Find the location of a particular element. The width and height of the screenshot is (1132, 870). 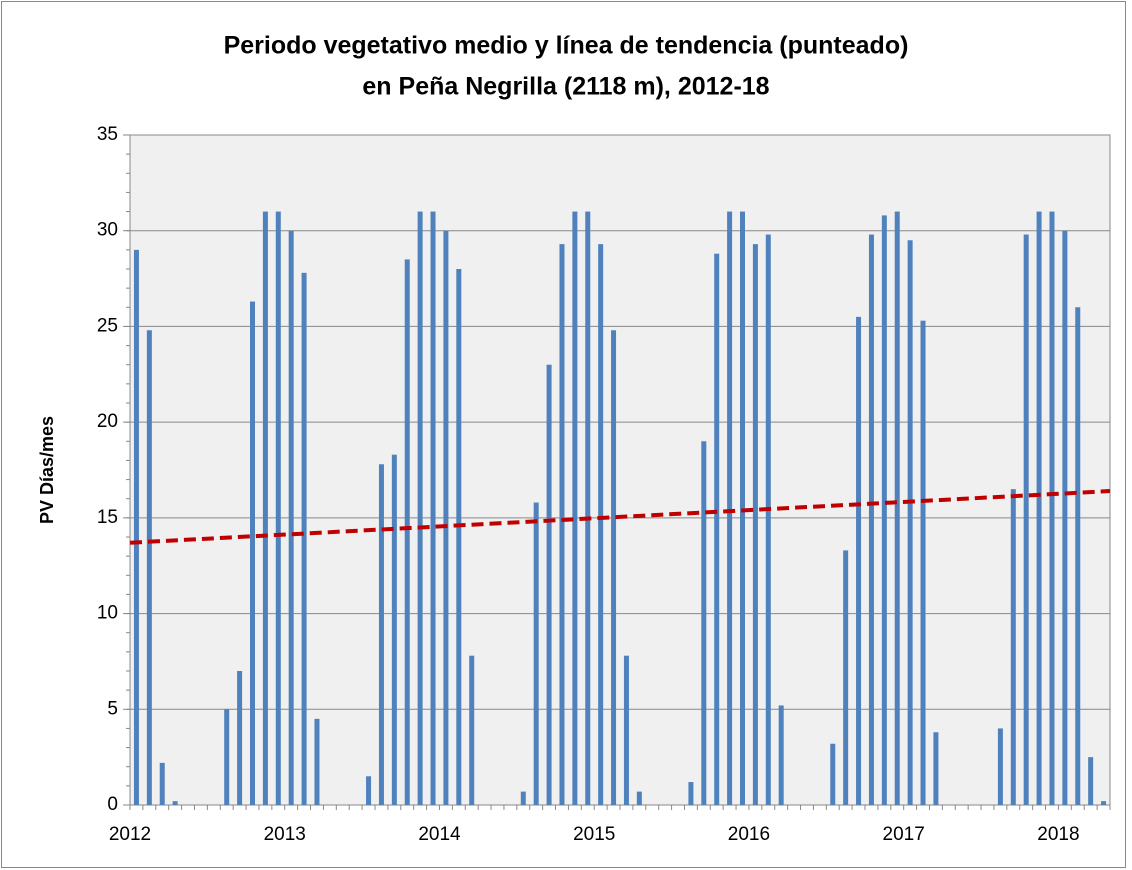

chart-title: en Peña Negrilla (2118 m), 2012-18 is located at coordinates (565, 87).